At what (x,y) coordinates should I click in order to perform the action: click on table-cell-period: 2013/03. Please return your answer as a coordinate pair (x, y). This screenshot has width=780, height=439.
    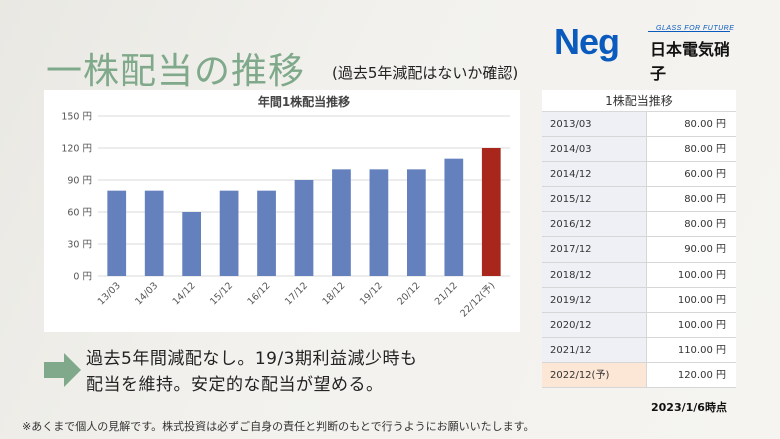
    Looking at the image, I should click on (594, 124).